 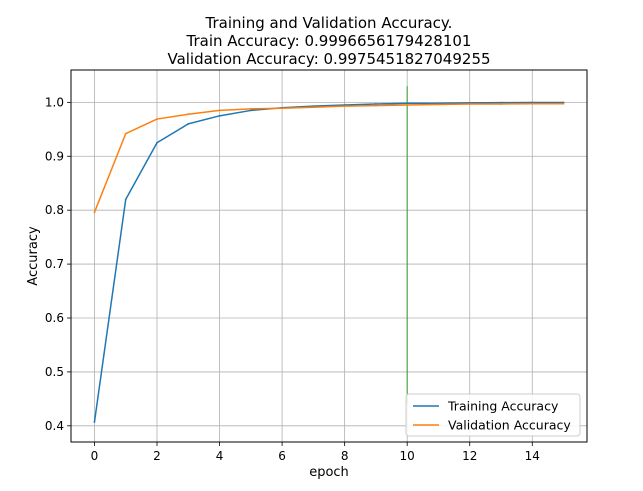 I want to click on y-tick-label: 0.5, so click(x=54, y=372).